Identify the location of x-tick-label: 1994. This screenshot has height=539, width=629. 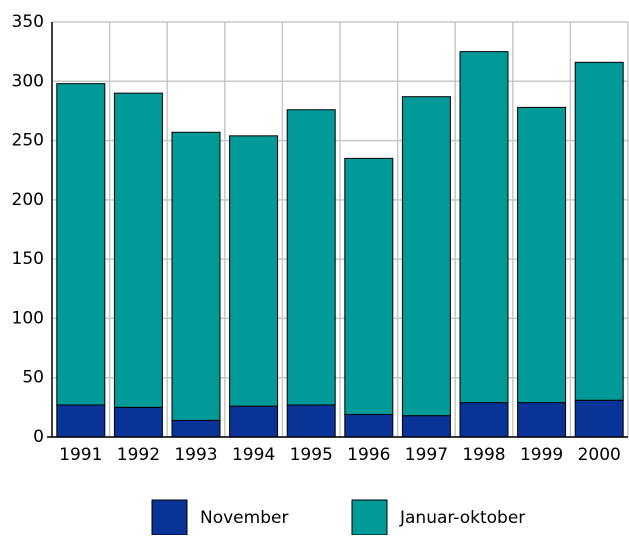
(253, 455).